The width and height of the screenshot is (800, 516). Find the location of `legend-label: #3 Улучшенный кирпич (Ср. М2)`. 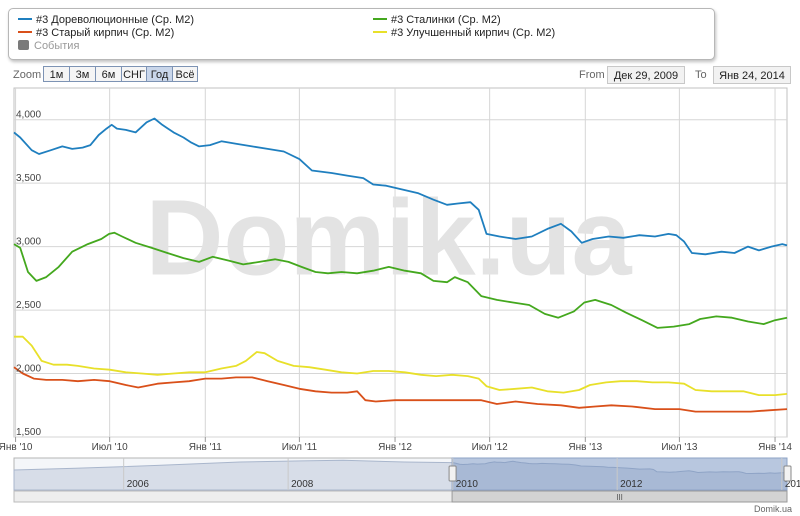

legend-label: #3 Улучшенный кирпич (Ср. М2) is located at coordinates (473, 33).